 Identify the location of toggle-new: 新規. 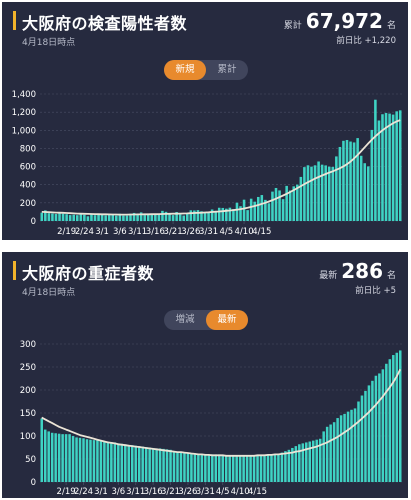
(185, 70).